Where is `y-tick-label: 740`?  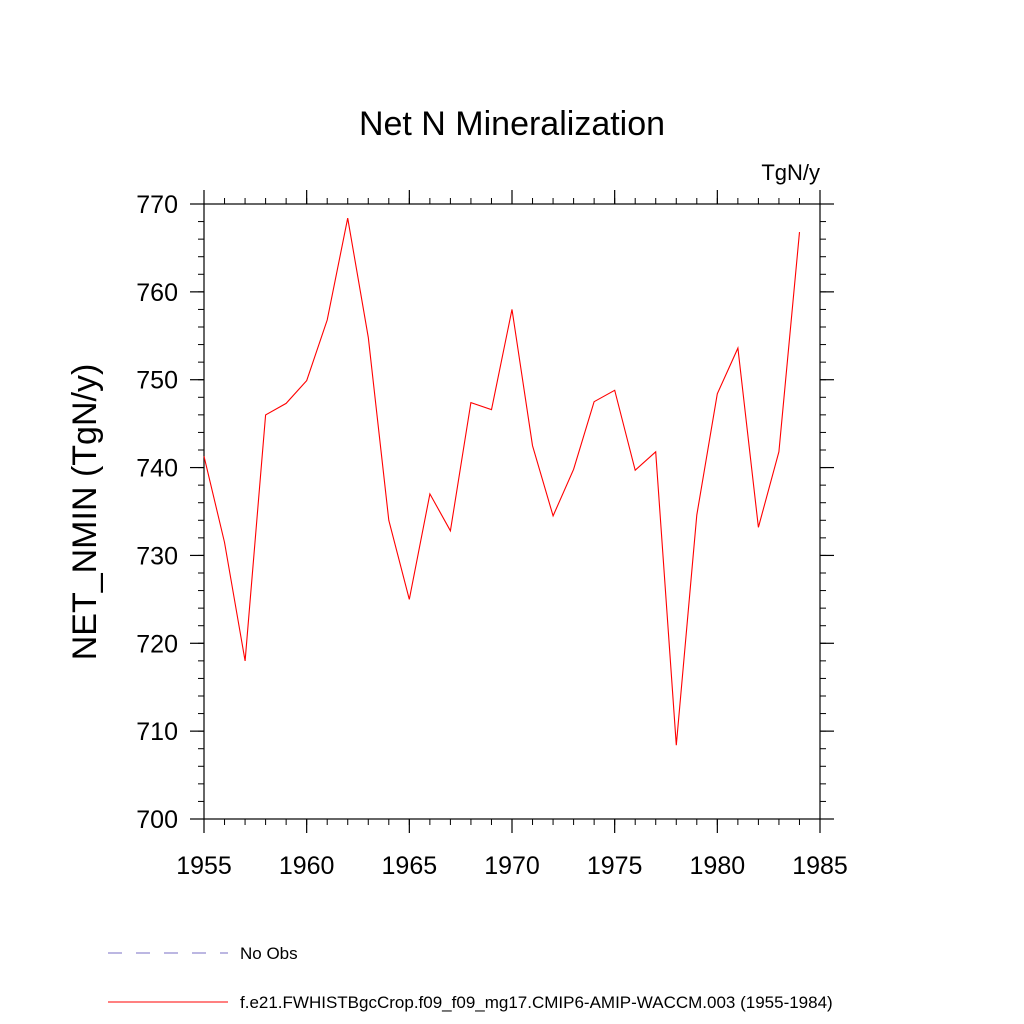 y-tick-label: 740 is located at coordinates (157, 469).